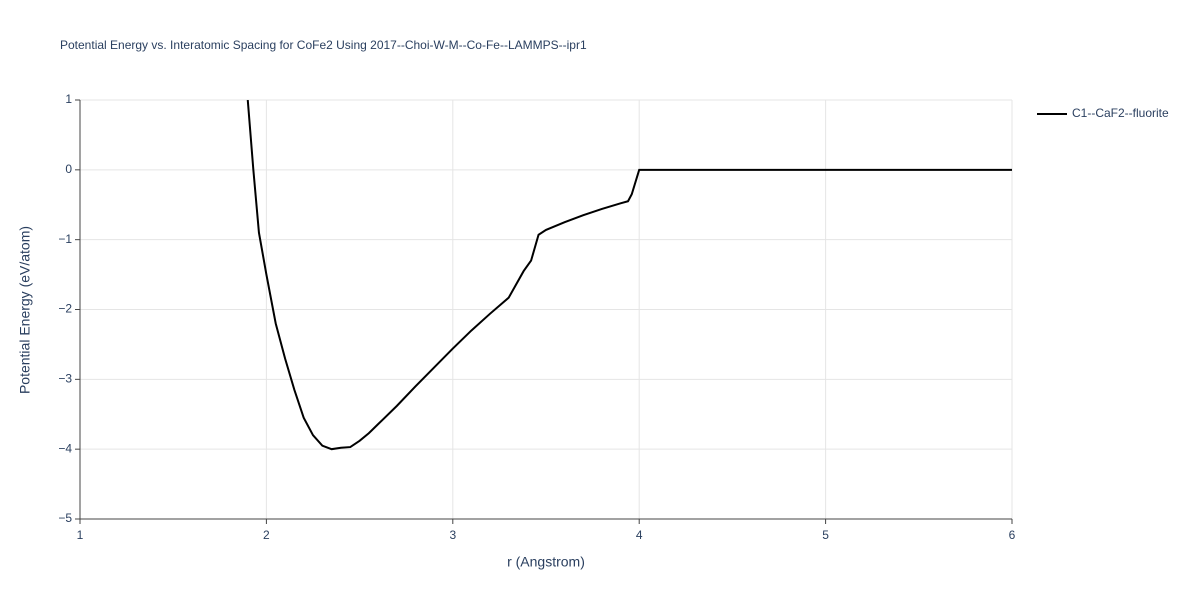 This screenshot has width=1200, height=600. What do you see at coordinates (65, 379) in the screenshot?
I see `y-tick-label: −3` at bounding box center [65, 379].